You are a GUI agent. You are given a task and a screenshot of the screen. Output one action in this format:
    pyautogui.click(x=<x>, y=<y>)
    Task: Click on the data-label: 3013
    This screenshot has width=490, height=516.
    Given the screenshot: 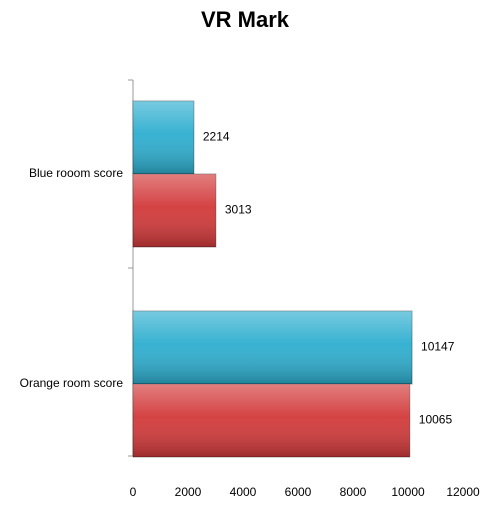 What is the action you would take?
    pyautogui.click(x=238, y=210)
    